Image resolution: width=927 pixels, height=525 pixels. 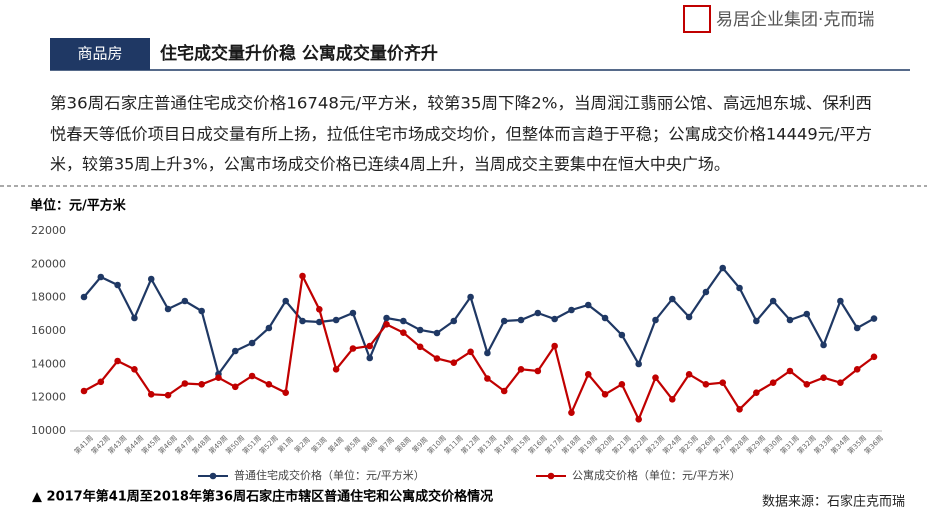 I want to click on header-title: 住宅成交量升价稳 公寓成交量价齐升, so click(x=299, y=53).